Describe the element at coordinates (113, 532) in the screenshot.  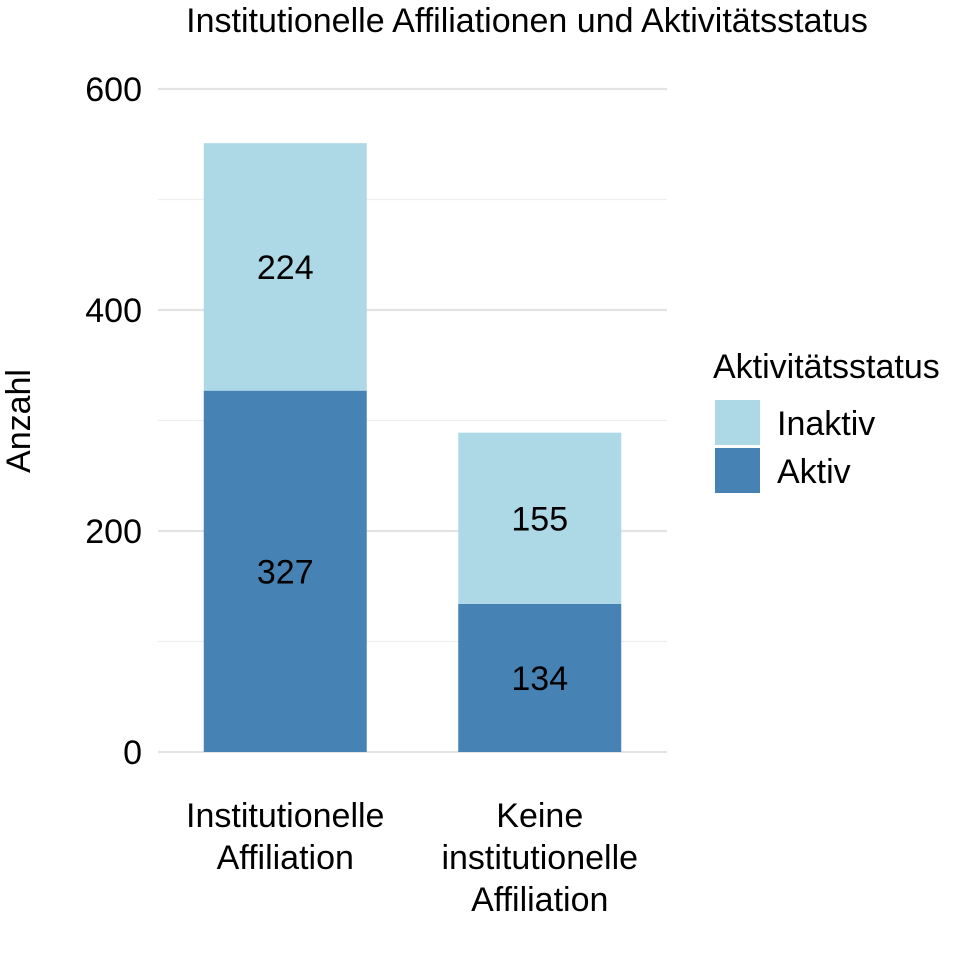
I see `y-tick-label: 200` at that location.